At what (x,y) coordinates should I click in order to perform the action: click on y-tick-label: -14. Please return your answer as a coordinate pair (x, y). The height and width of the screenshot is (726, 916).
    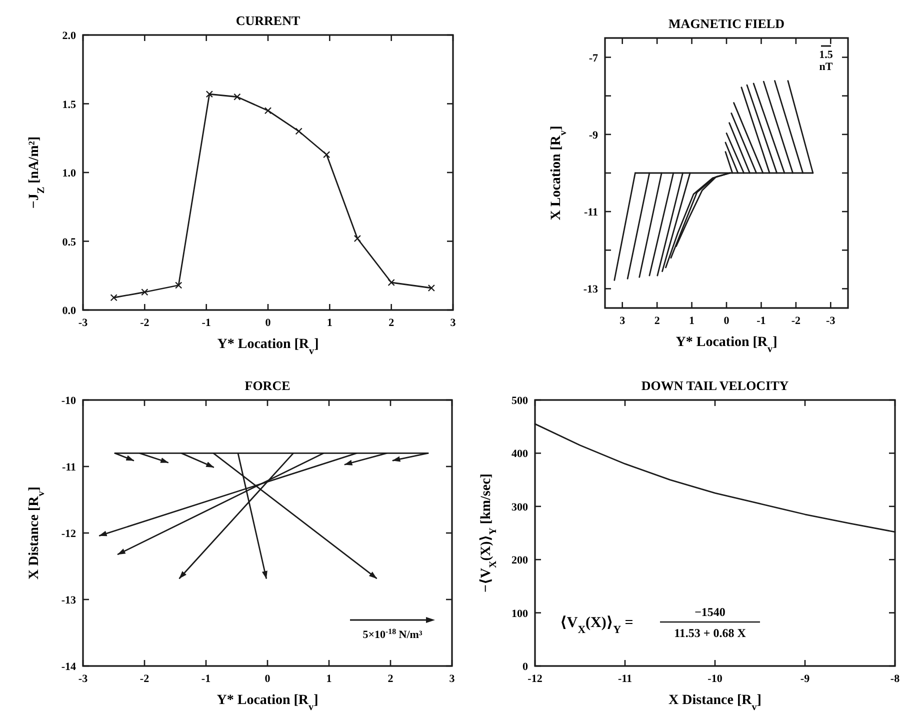
    Looking at the image, I should click on (68, 667).